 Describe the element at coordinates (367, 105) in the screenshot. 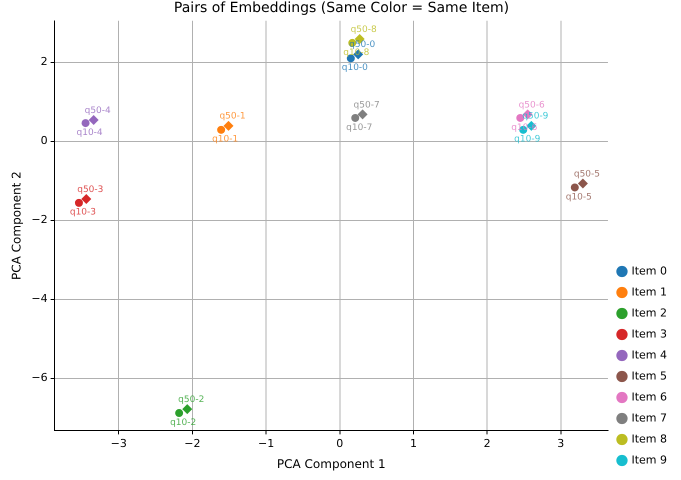

I see `annotation: q50-7` at that location.